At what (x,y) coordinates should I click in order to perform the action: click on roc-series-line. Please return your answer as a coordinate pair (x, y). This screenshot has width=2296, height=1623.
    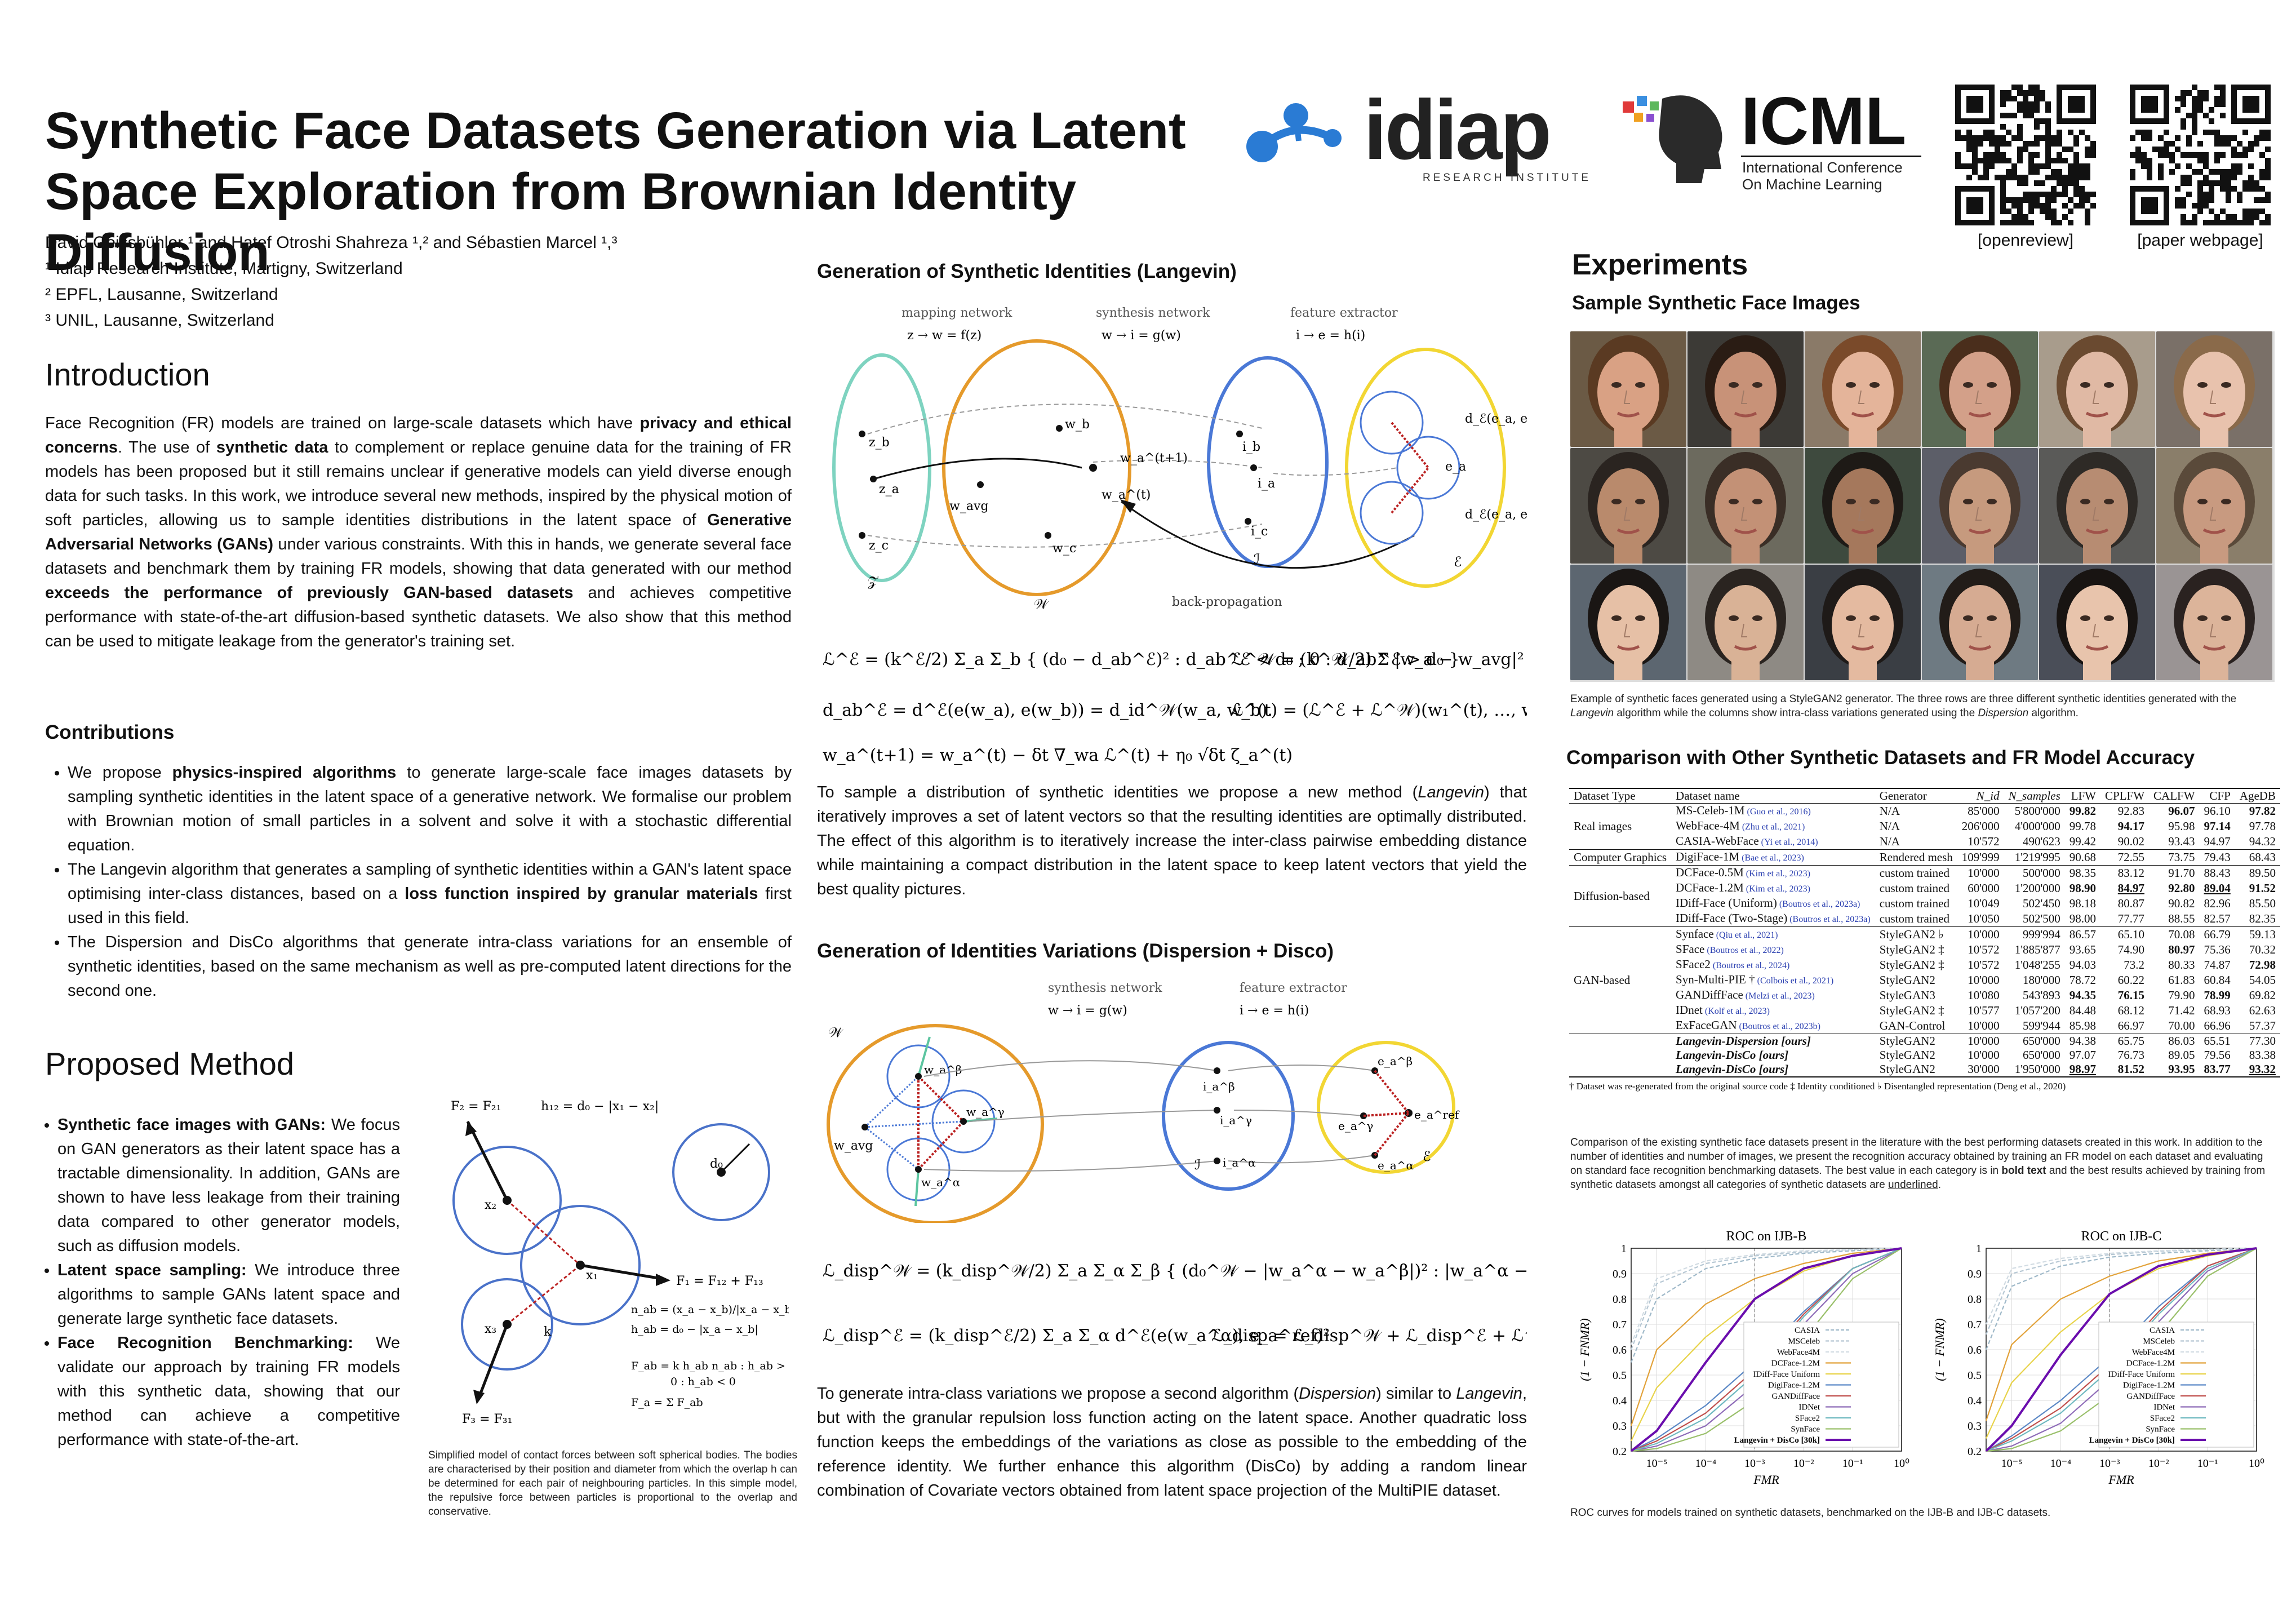
    Looking at the image, I should click on (1766, 1350).